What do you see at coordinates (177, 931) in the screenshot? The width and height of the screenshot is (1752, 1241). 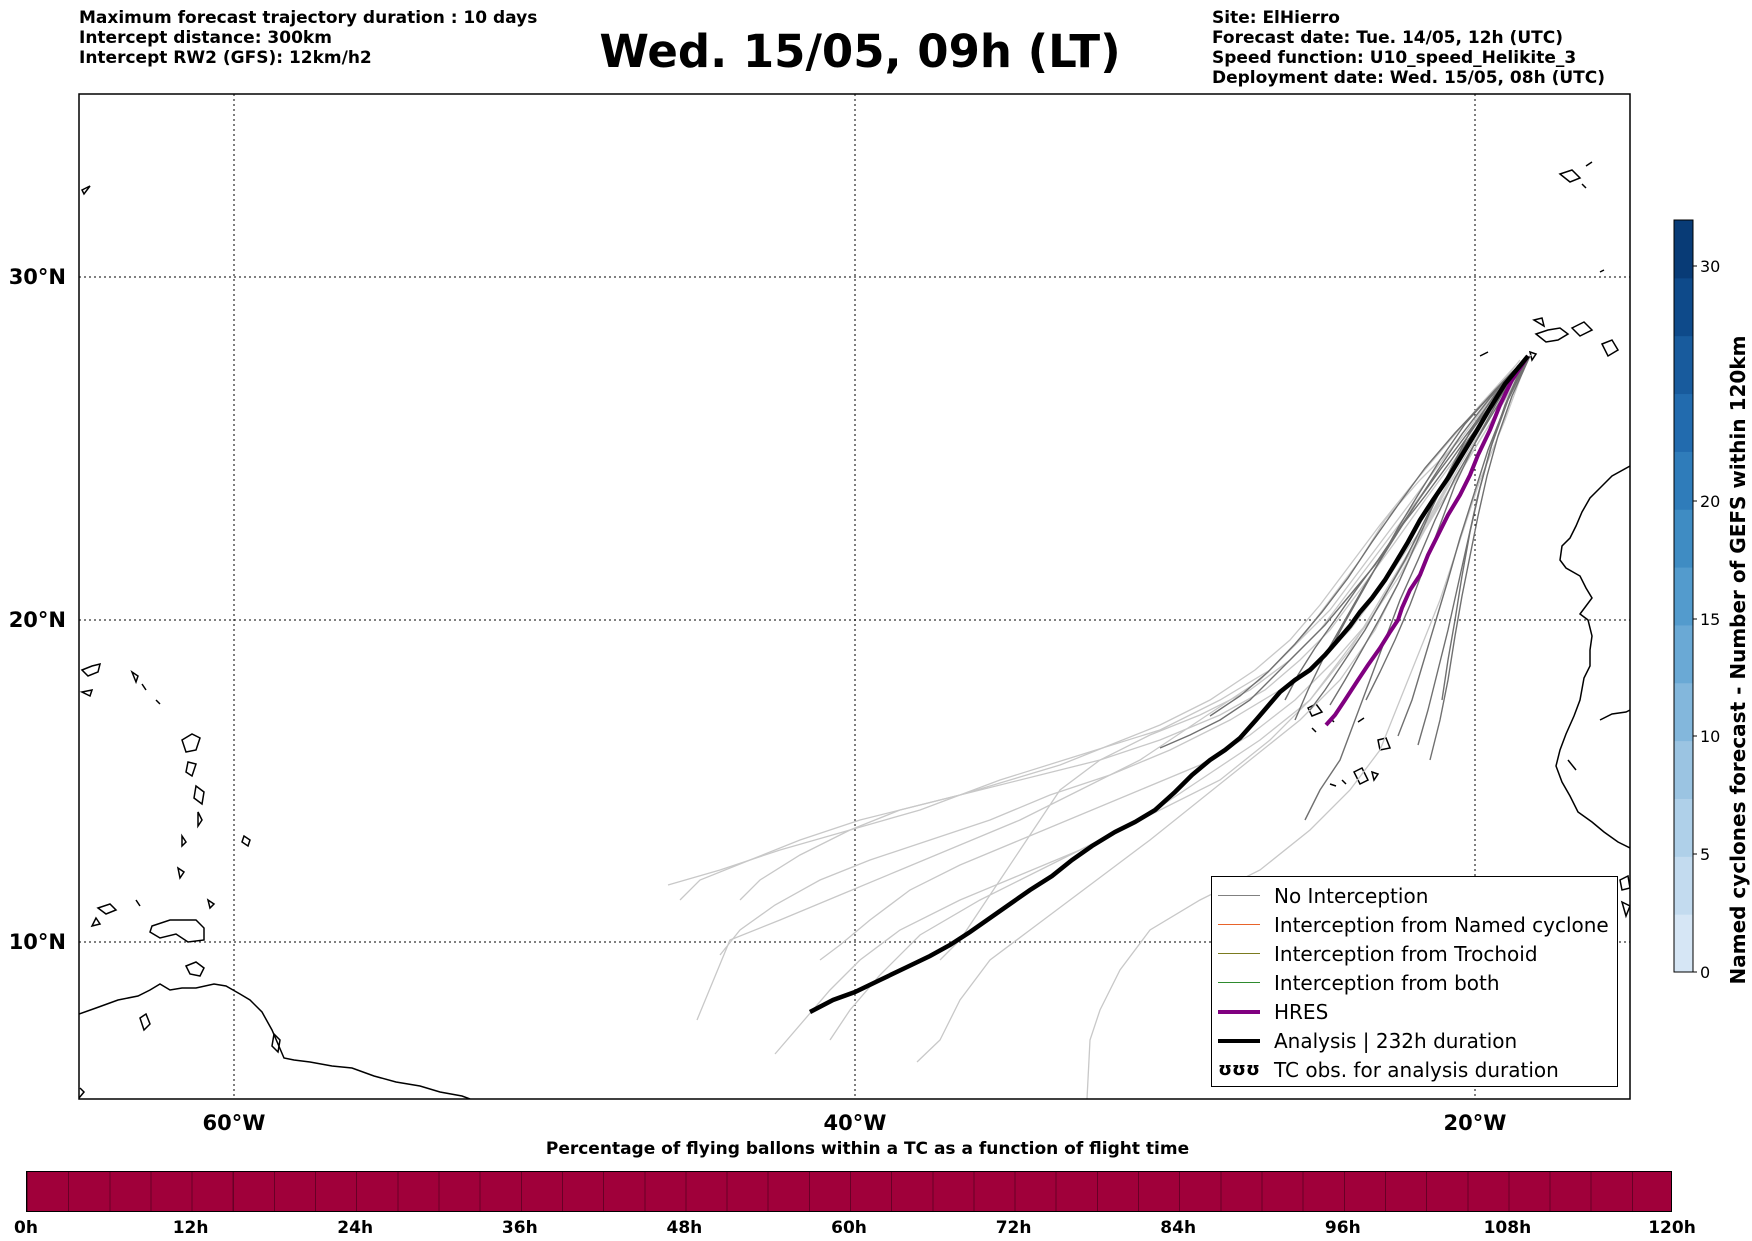 I see `coast-tobago` at bounding box center [177, 931].